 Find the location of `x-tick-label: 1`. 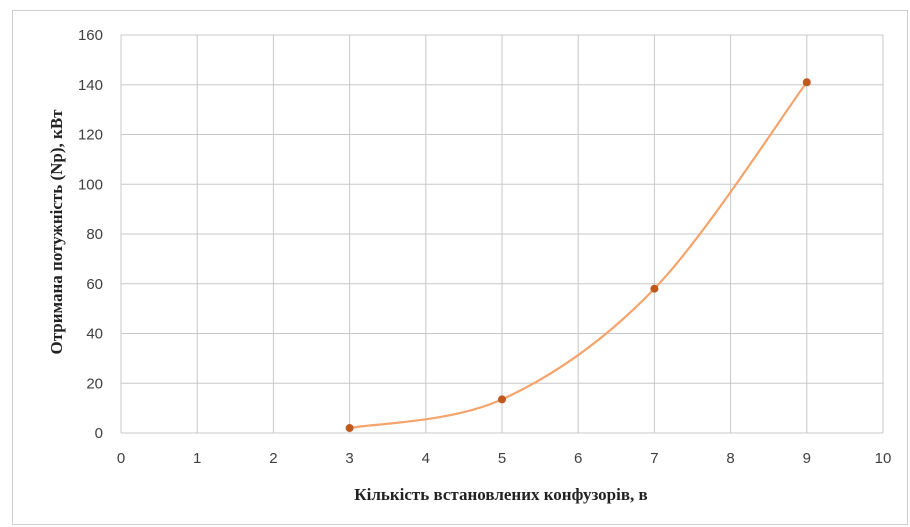

x-tick-label: 1 is located at coordinates (197, 458).